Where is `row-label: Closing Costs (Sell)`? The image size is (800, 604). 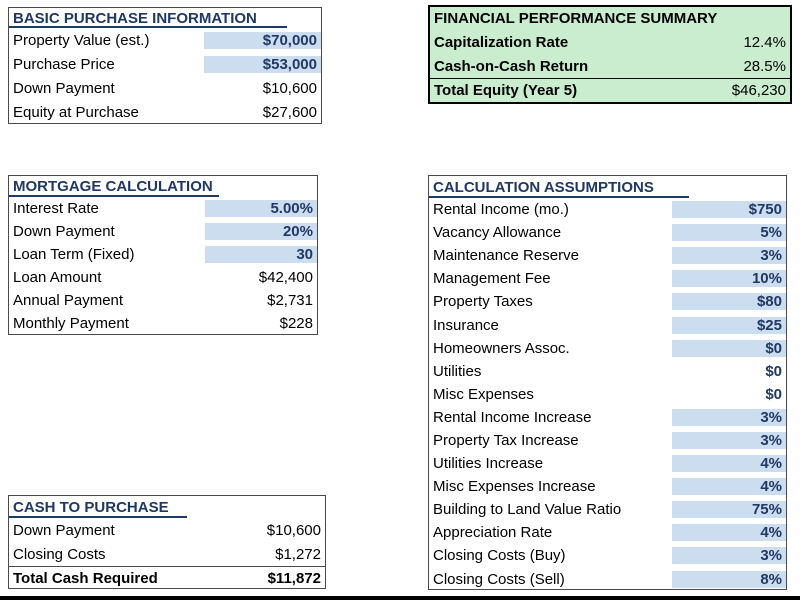
row-label: Closing Costs (Sell) is located at coordinates (499, 579).